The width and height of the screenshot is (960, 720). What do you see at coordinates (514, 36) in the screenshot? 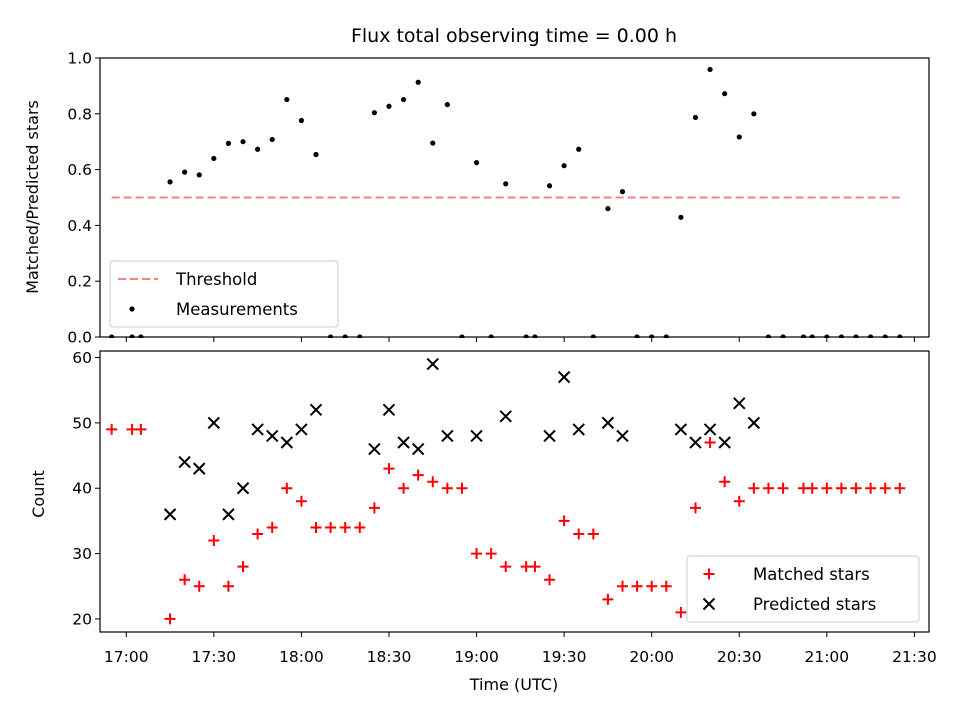
I see `chart-title: Flux total observing time = 0.00 h` at bounding box center [514, 36].